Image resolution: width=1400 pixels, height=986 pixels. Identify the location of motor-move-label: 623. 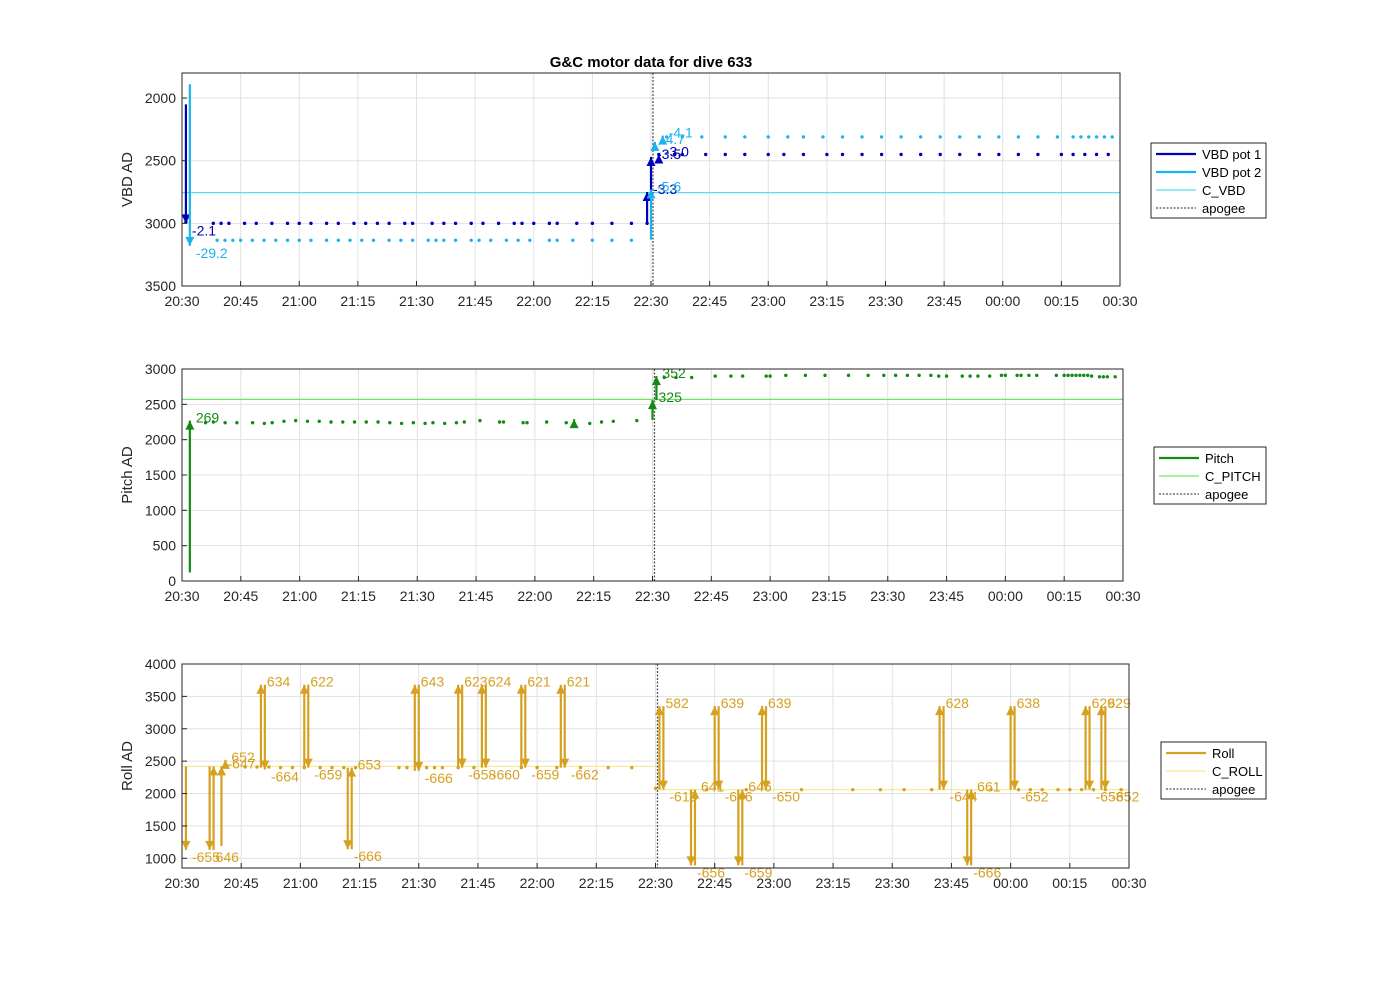
(476, 682).